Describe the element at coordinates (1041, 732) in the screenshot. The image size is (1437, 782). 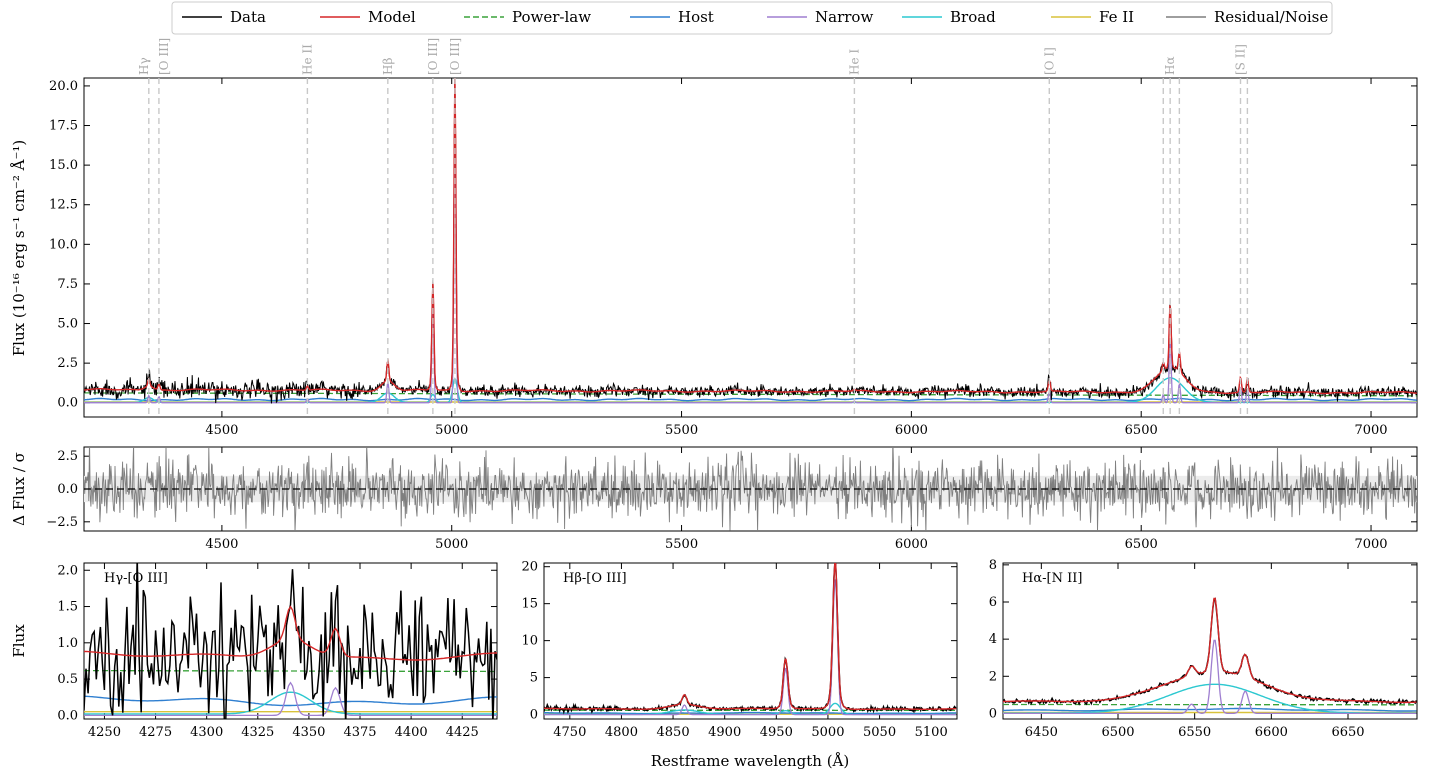
I see `x-tick-label: 6450` at that location.